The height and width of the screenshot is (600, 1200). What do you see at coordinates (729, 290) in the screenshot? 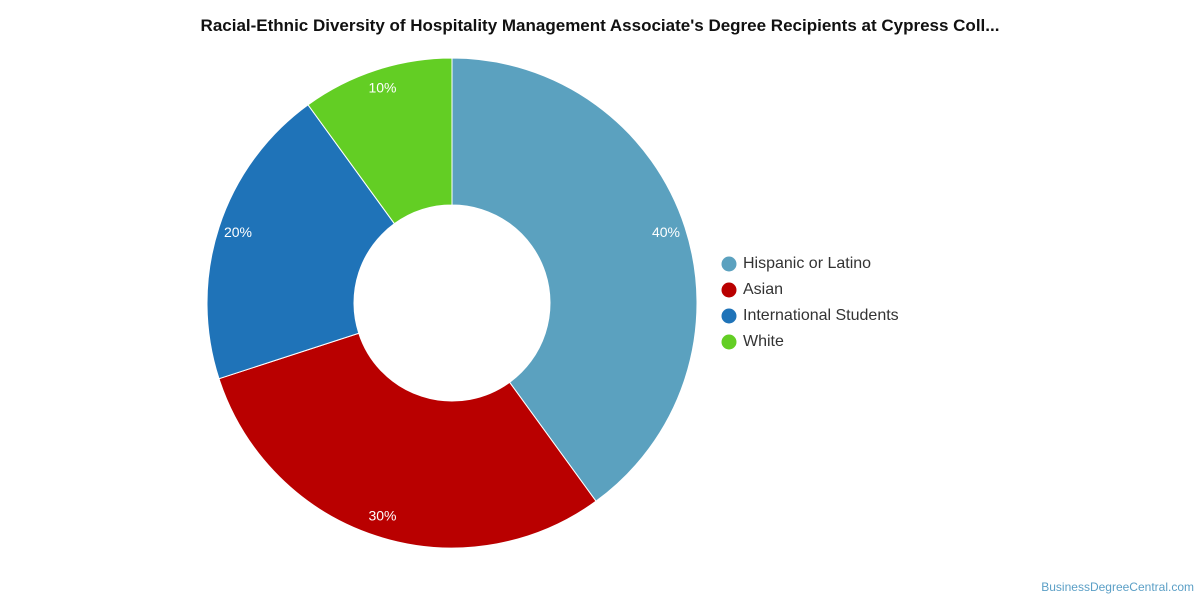
I see `legend-marker-asian` at bounding box center [729, 290].